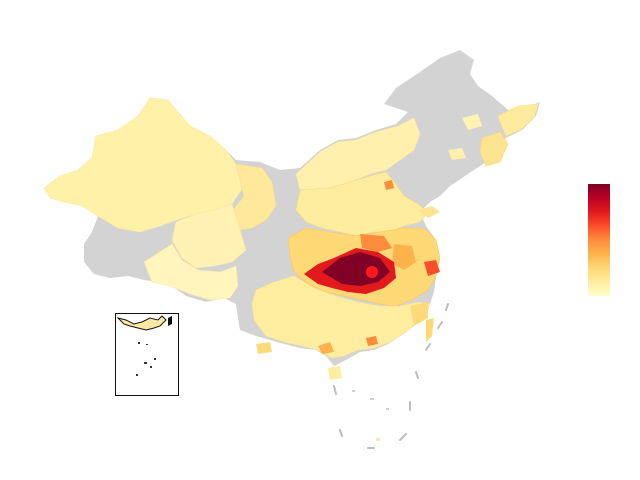  What do you see at coordinates (391, 376) in the screenshot?
I see `nine-dash-line` at bounding box center [391, 376].